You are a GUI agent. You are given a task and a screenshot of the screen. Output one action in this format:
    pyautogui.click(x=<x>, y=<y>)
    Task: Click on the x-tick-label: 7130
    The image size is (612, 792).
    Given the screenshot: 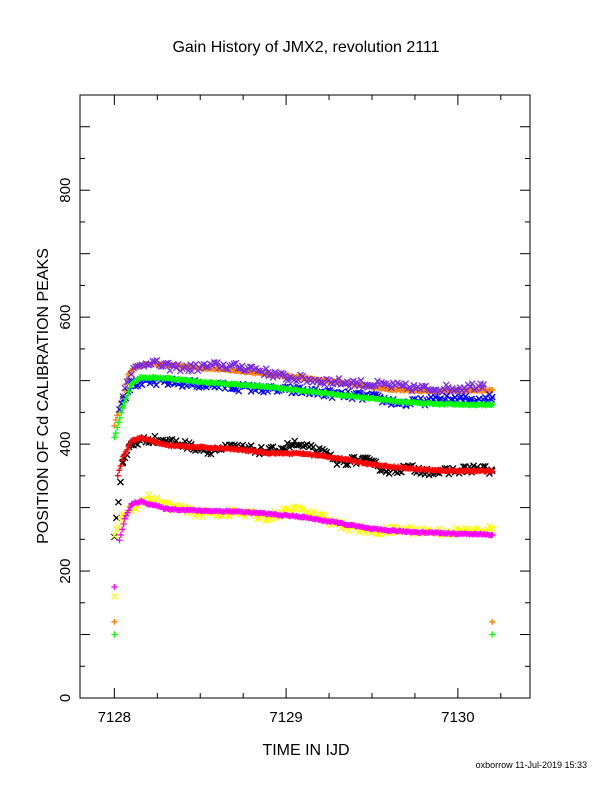 What is the action you would take?
    pyautogui.click(x=457, y=717)
    